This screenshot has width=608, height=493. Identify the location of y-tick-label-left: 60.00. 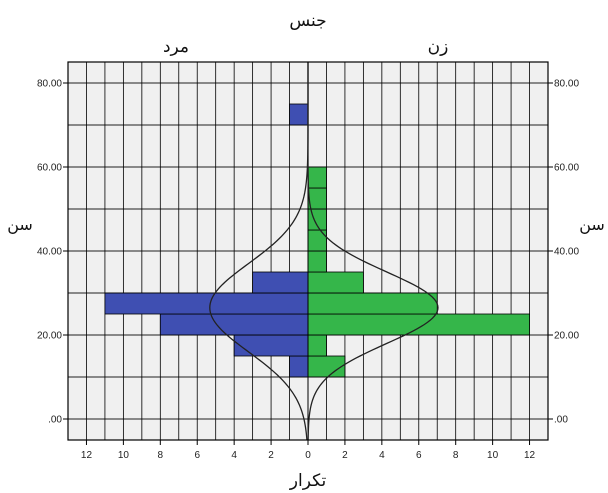
(49, 168).